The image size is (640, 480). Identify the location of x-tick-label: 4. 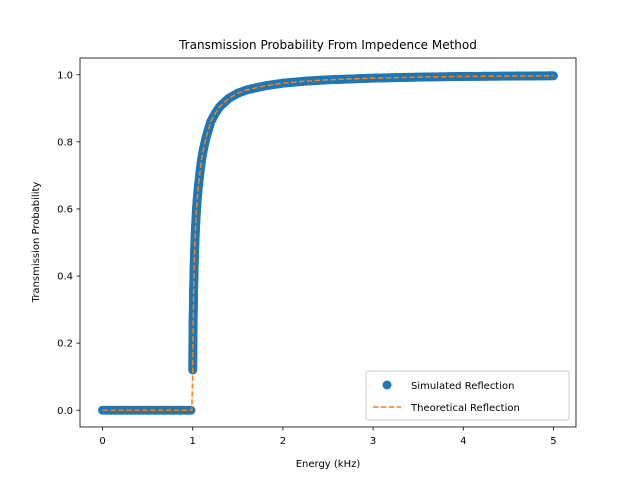
(463, 441).